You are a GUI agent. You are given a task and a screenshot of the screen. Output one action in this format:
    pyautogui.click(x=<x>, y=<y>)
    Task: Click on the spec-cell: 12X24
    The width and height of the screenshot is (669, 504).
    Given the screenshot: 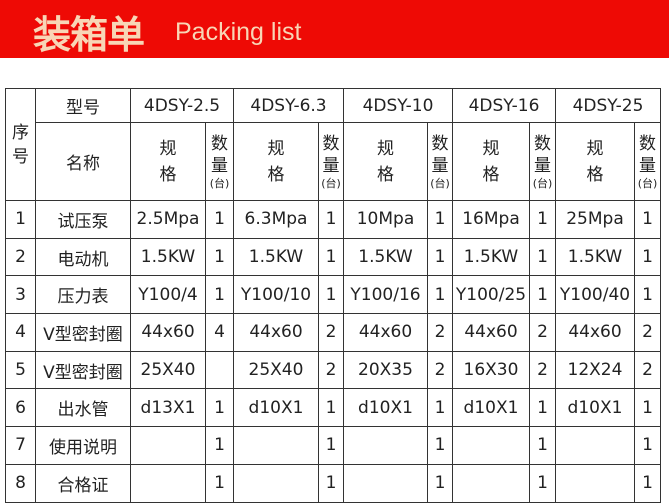 What is the action you would take?
    pyautogui.click(x=595, y=370)
    